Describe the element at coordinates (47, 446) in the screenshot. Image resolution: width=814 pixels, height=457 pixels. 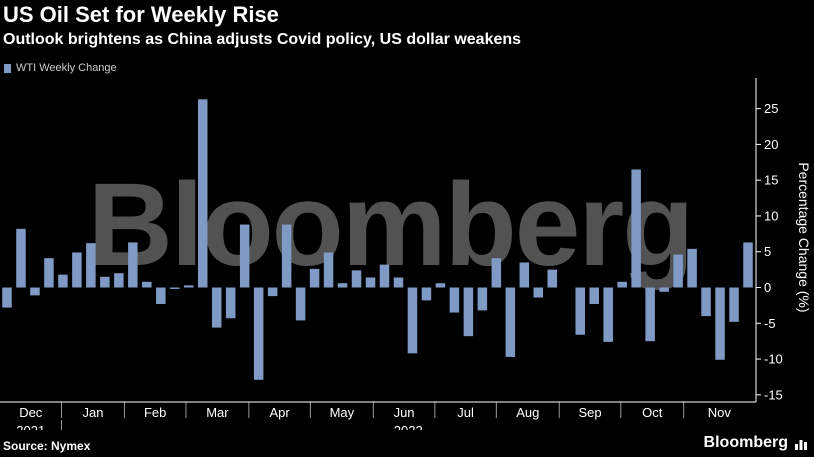
I see `source-note: Source: Nymex` at that location.